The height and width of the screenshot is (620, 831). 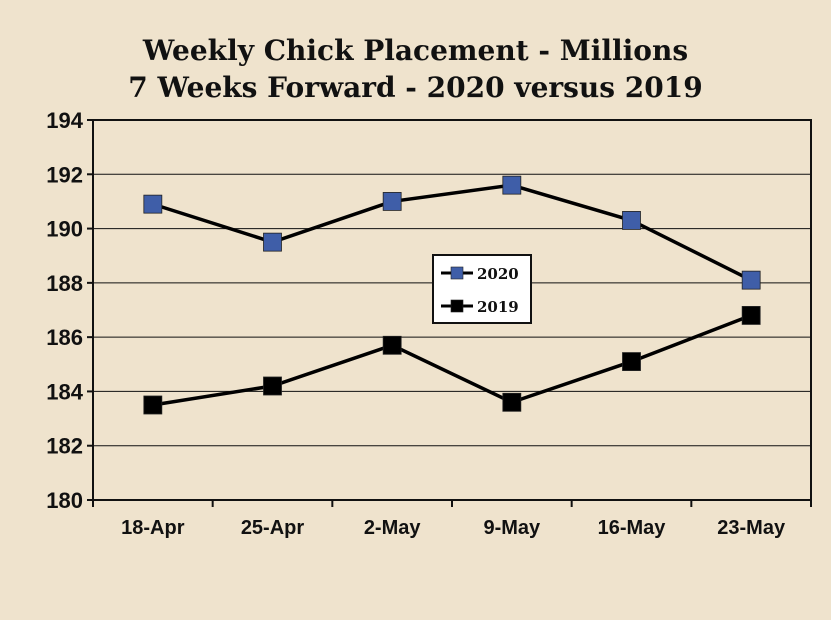 What do you see at coordinates (632, 528) in the screenshot?
I see `x-tick-label: 16-May` at bounding box center [632, 528].